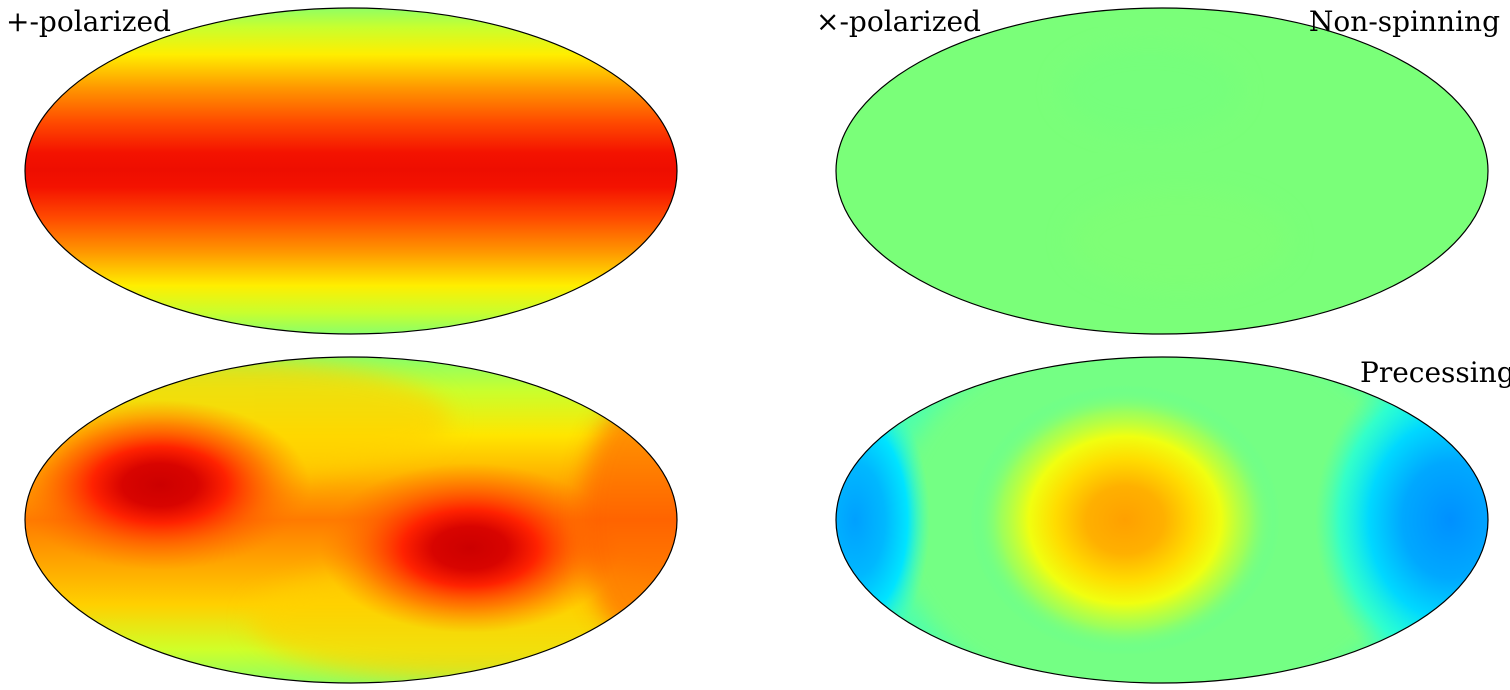  What do you see at coordinates (1404, 21) in the screenshot?
I see `non-spinning-label: Non-spinning` at bounding box center [1404, 21].